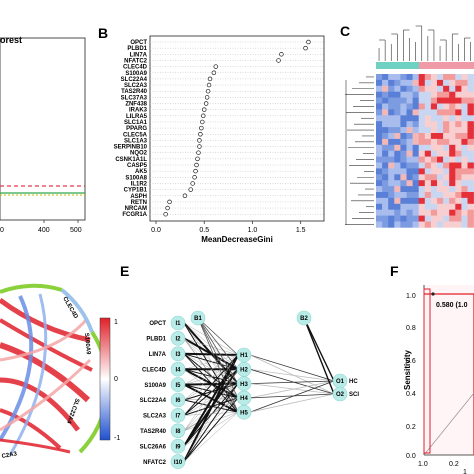 Image resolution: width=474 pixels, height=474 pixels. I want to click on panel-d-colorbar-tick: 1, so click(116, 322).